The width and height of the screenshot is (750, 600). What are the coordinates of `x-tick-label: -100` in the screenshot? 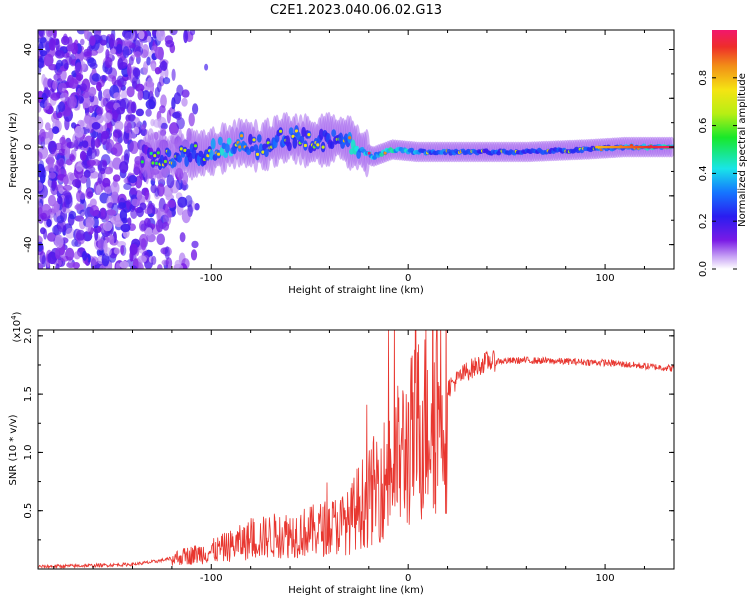 It's located at (211, 578).